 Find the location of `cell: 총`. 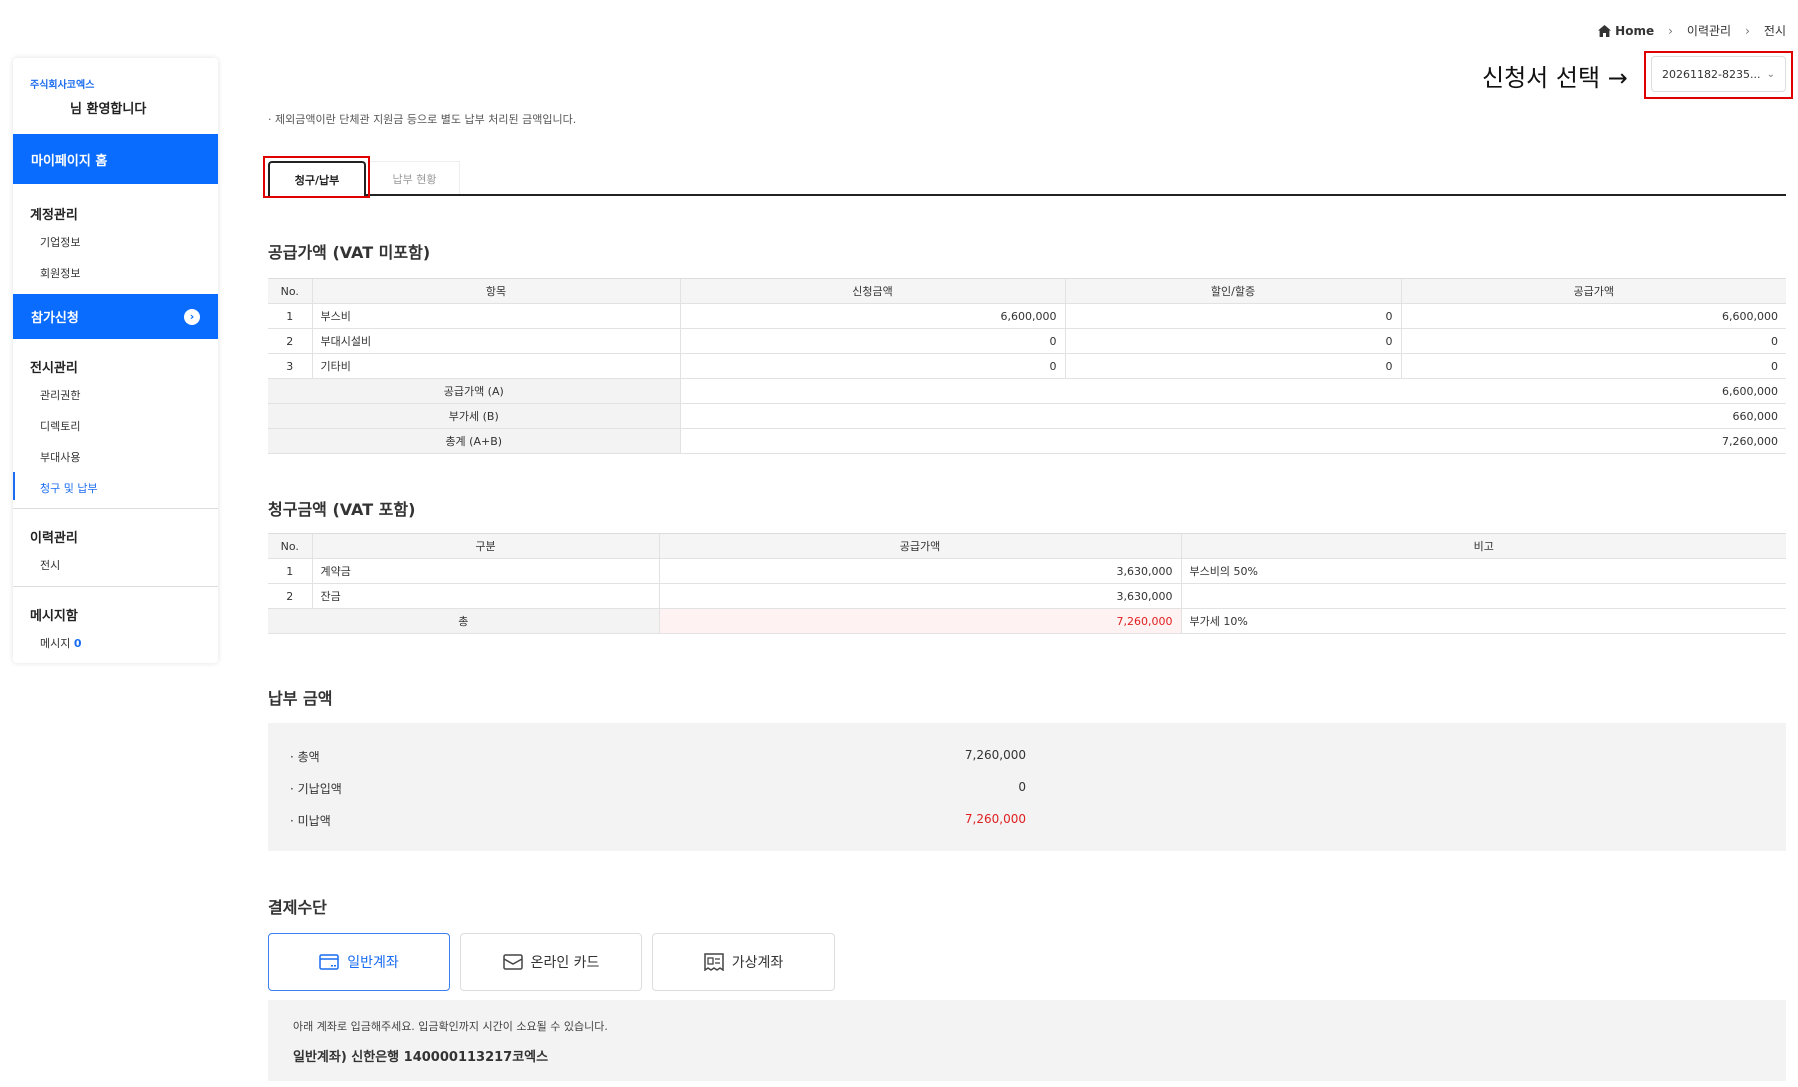

cell: 총 is located at coordinates (463, 621).